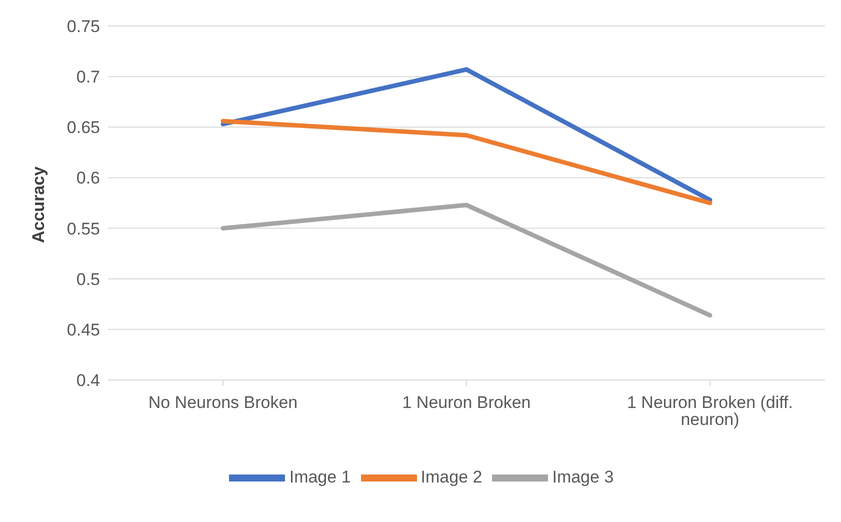 Image resolution: width=841 pixels, height=522 pixels. What do you see at coordinates (88, 178) in the screenshot?
I see `y-tick-label: 0.6` at bounding box center [88, 178].